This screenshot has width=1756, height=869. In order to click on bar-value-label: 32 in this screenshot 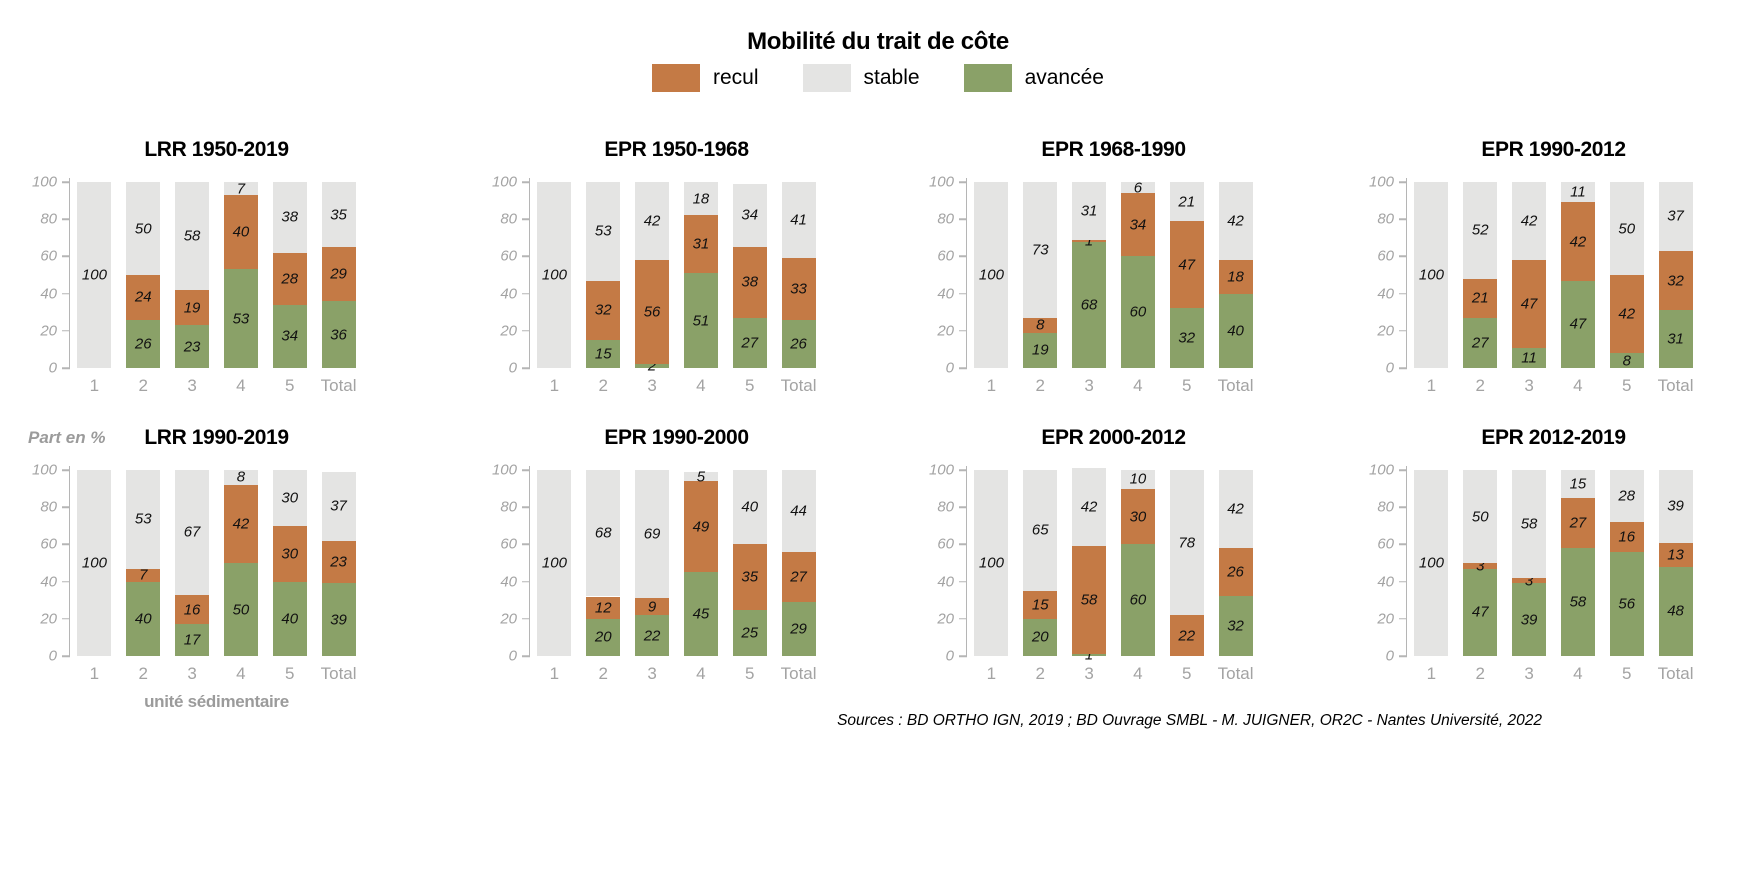, I will do `click(1235, 626)`.